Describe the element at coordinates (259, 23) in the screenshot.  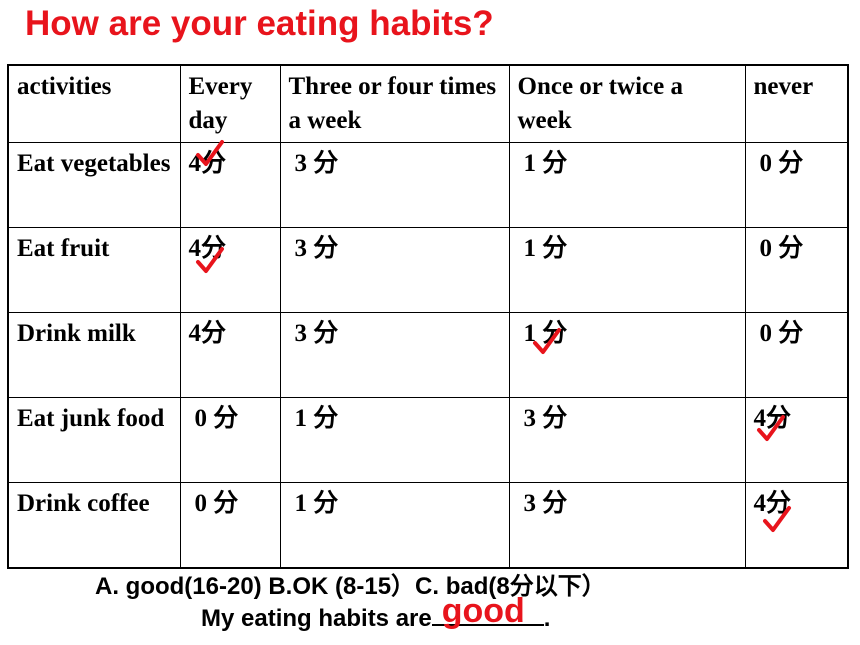
I see `page-title: How are your eating habits?` at that location.